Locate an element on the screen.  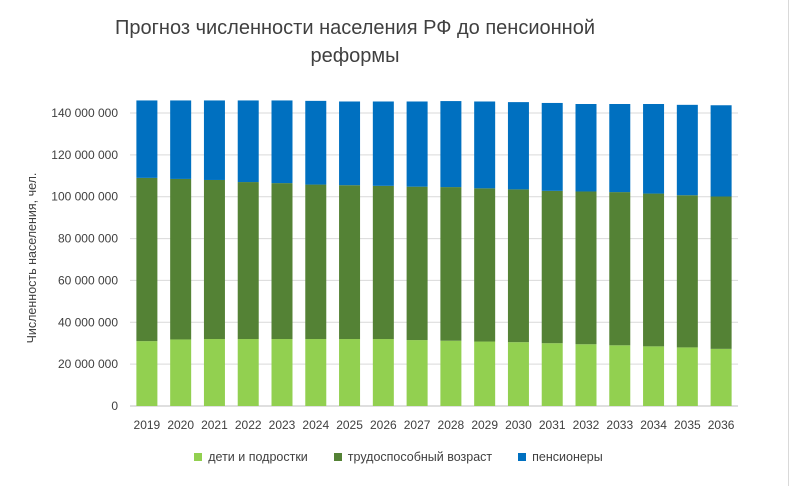
x-tick-label: 2031 is located at coordinates (552, 425).